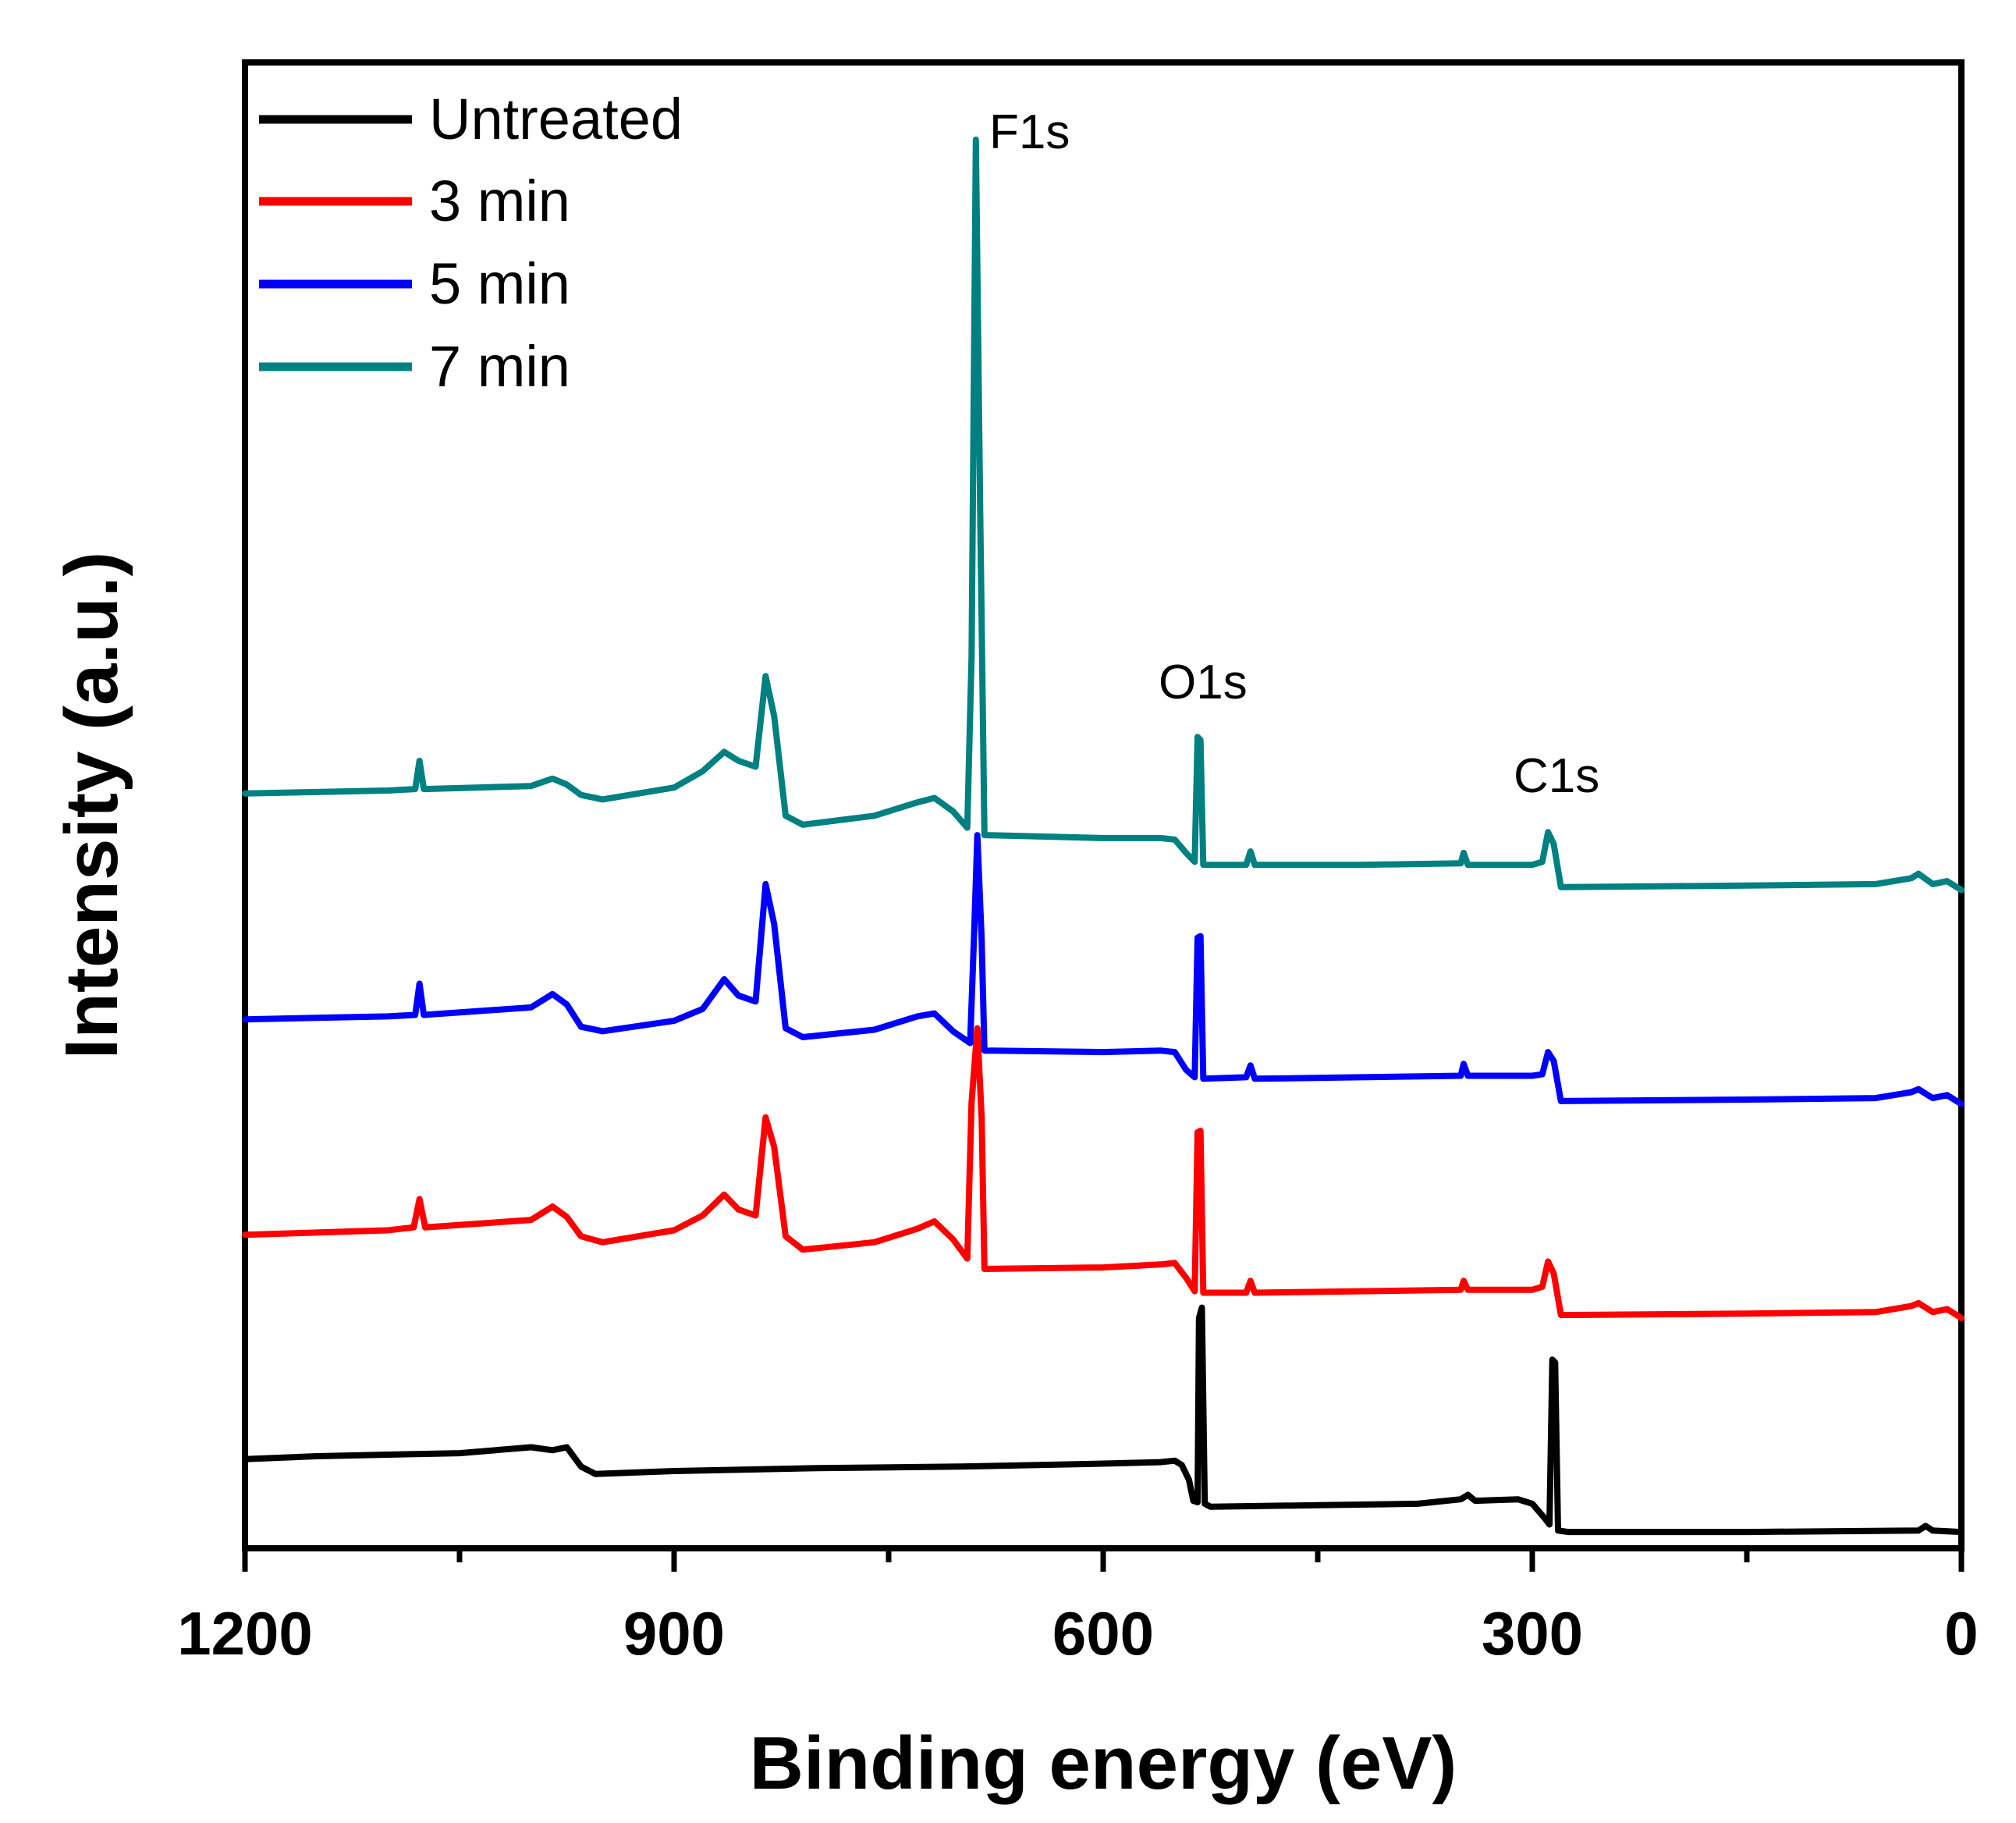 The image size is (2016, 1823). Describe the element at coordinates (1029, 132) in the screenshot. I see `annotation-f1s: F1s` at that location.